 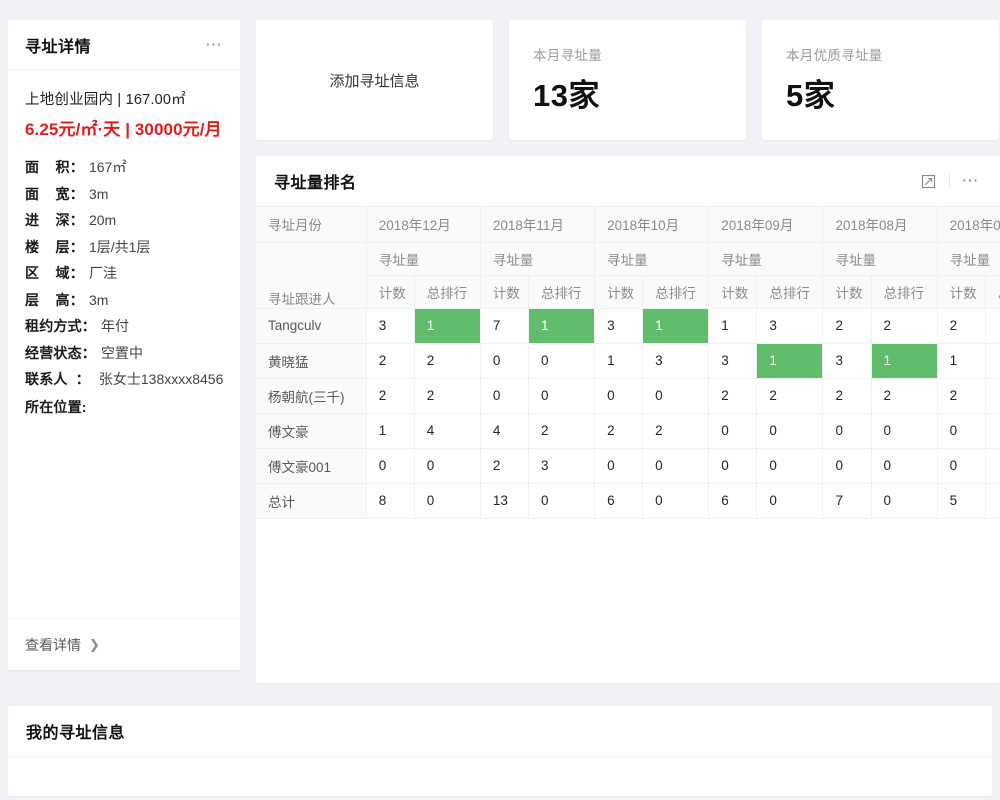 What do you see at coordinates (628, 361) in the screenshot?
I see `table-row: 黄晓猛 2 2 0 0 1 3 3 1 3 1 1` at bounding box center [628, 361].